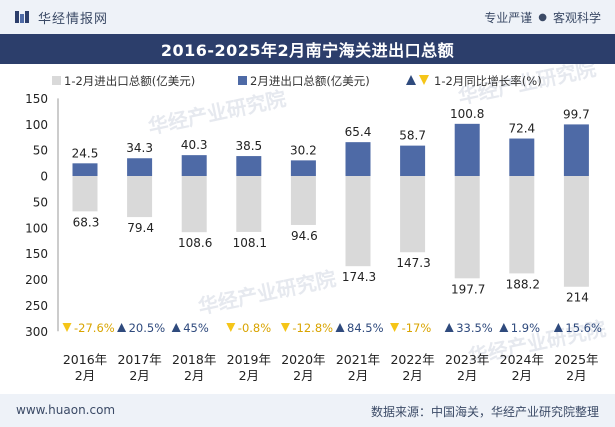  I want to click on growth-value-label: 15.6%, so click(583, 328).